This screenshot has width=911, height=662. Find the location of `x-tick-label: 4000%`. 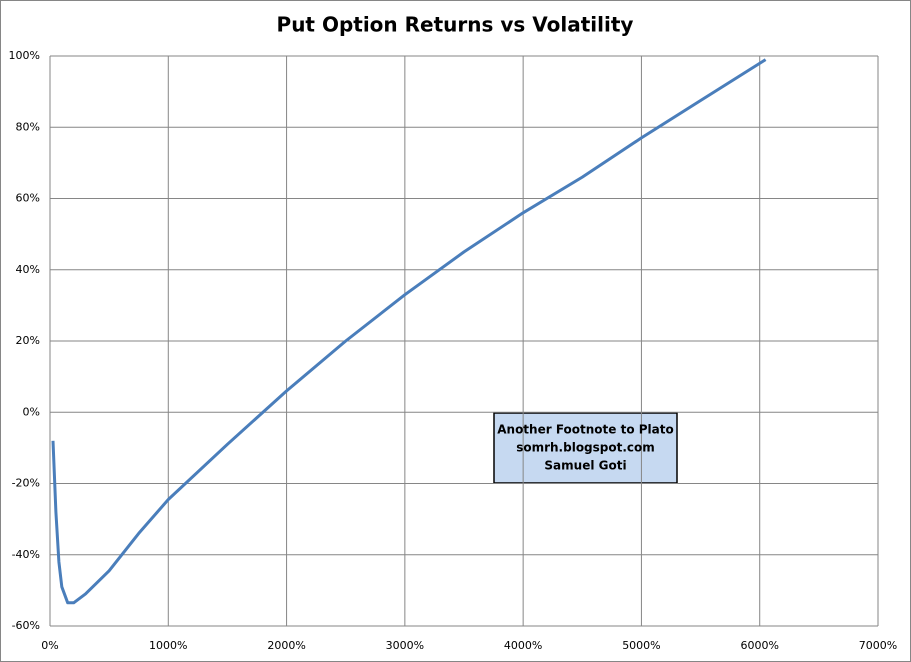

x-tick-label: 4000% is located at coordinates (523, 645).